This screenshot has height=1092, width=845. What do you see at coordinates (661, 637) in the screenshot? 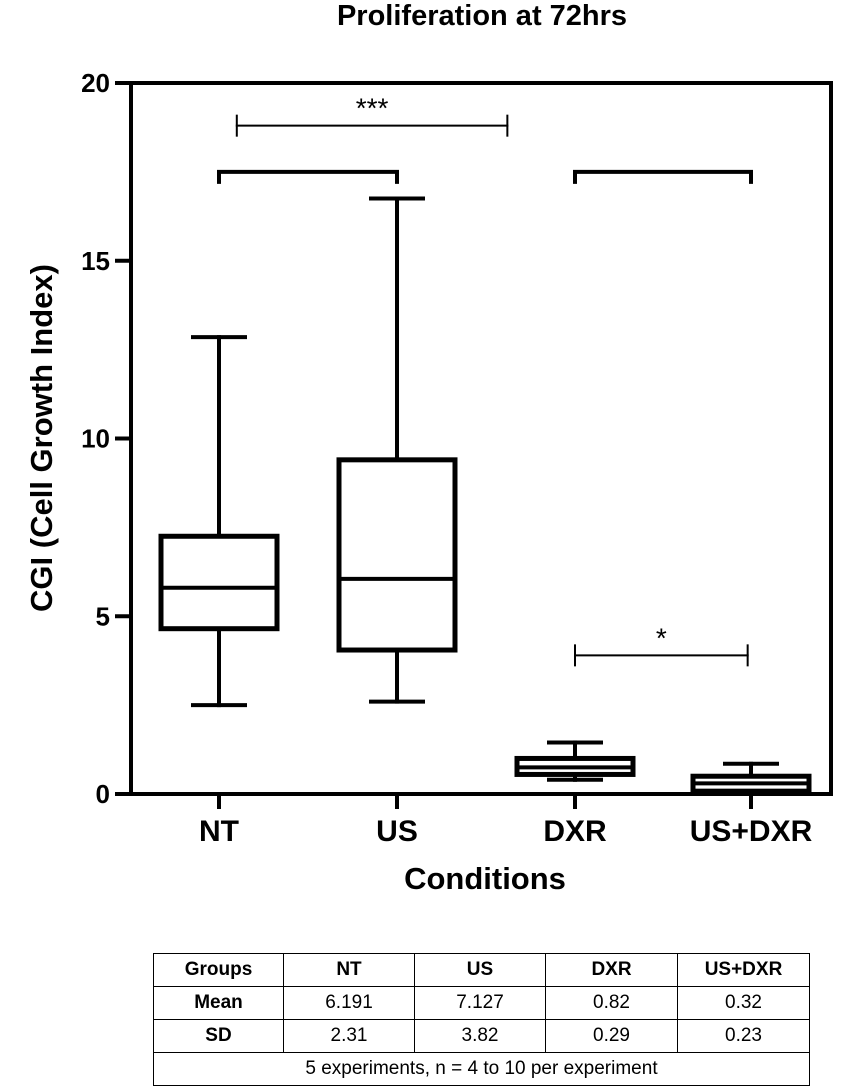
I see `significance-label: *` at bounding box center [661, 637].